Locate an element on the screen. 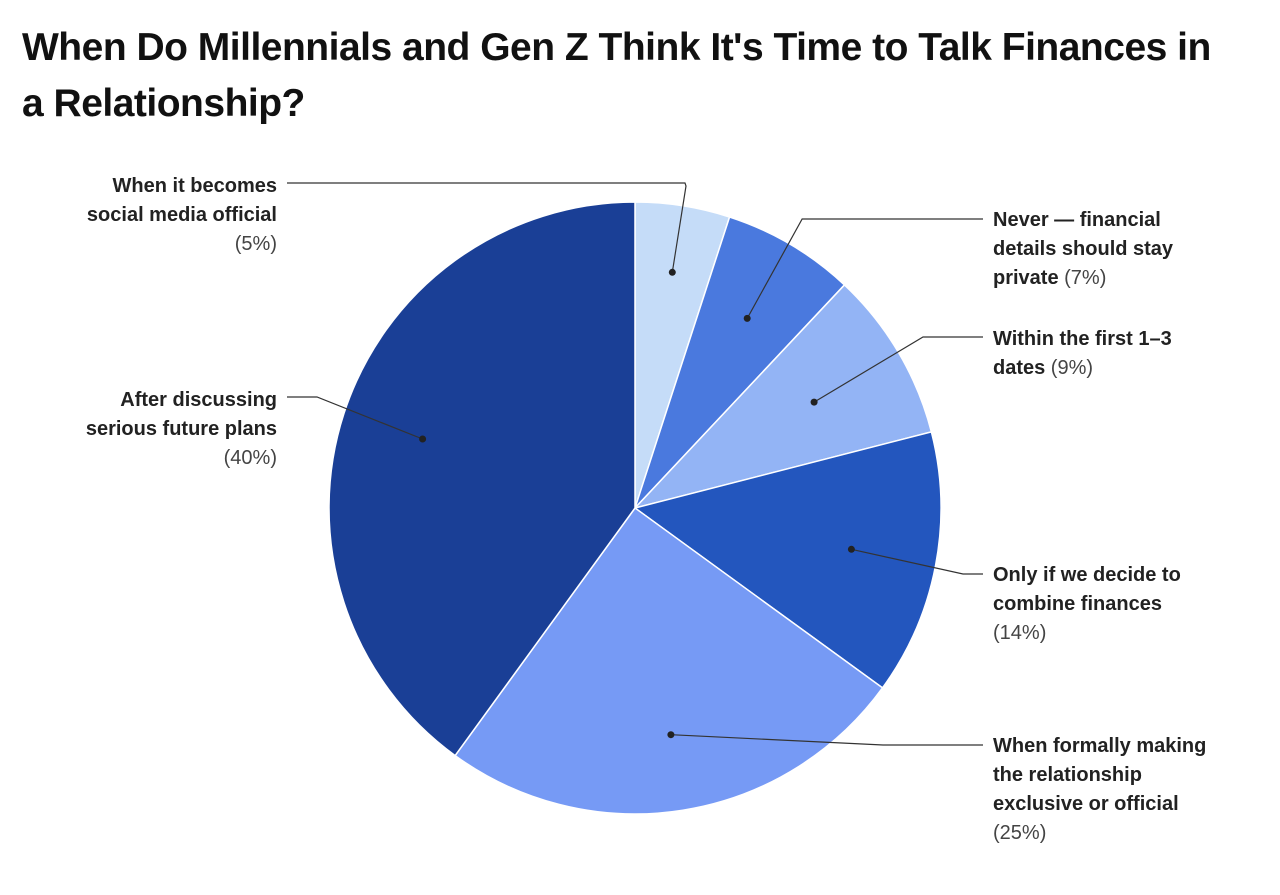 The width and height of the screenshot is (1280, 895). slice-label-line: details should stay is located at coordinates (1083, 249).